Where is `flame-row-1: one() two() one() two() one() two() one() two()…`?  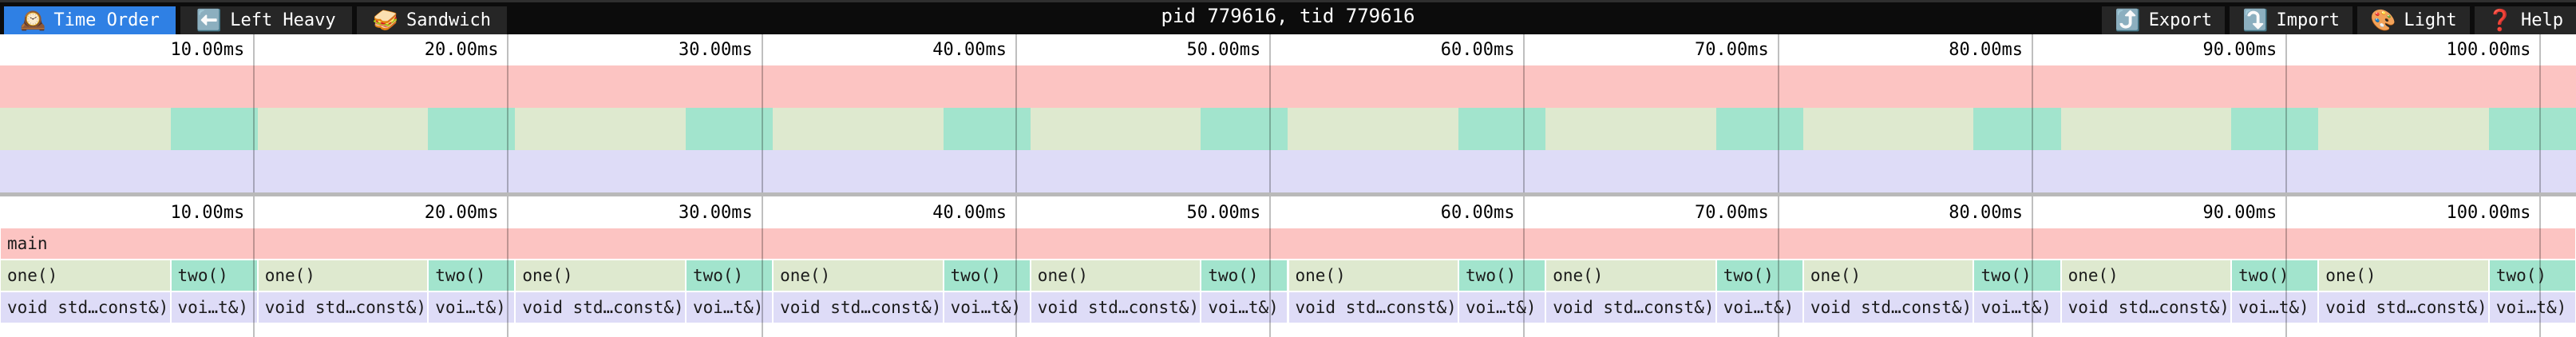
flame-row-1: one() two() one() two() one() two() one() two()… is located at coordinates (1288, 275).